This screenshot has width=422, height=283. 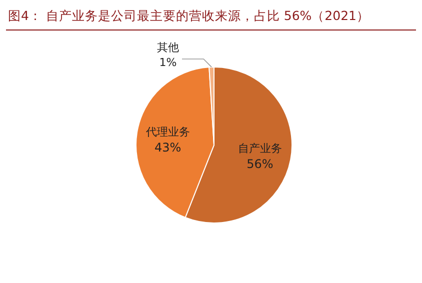 I want to click on chart-title: 图4： 自产业务是公司最主要的营收来源，占比 56%（2021）, so click(x=189, y=15).